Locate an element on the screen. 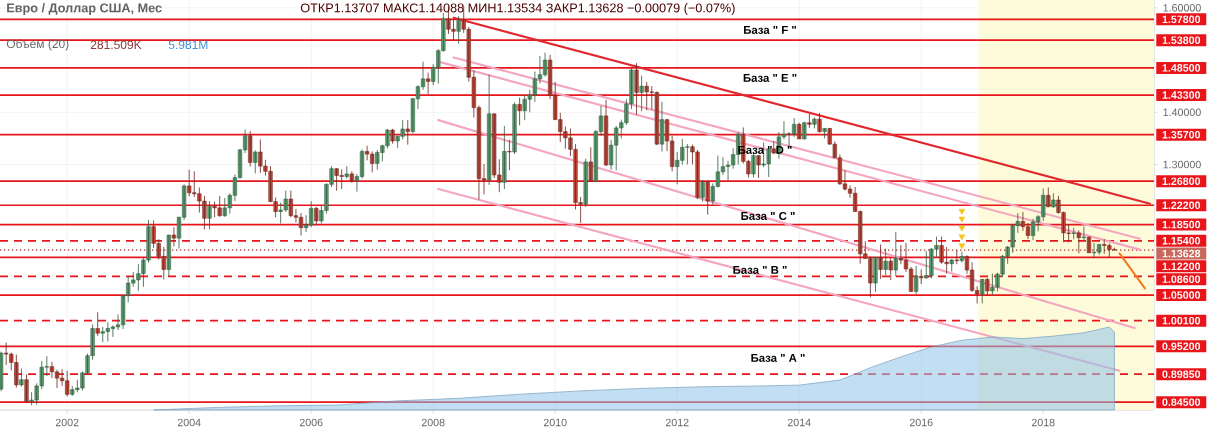 The width and height of the screenshot is (1208, 435). annotation: База " C " is located at coordinates (768, 215).